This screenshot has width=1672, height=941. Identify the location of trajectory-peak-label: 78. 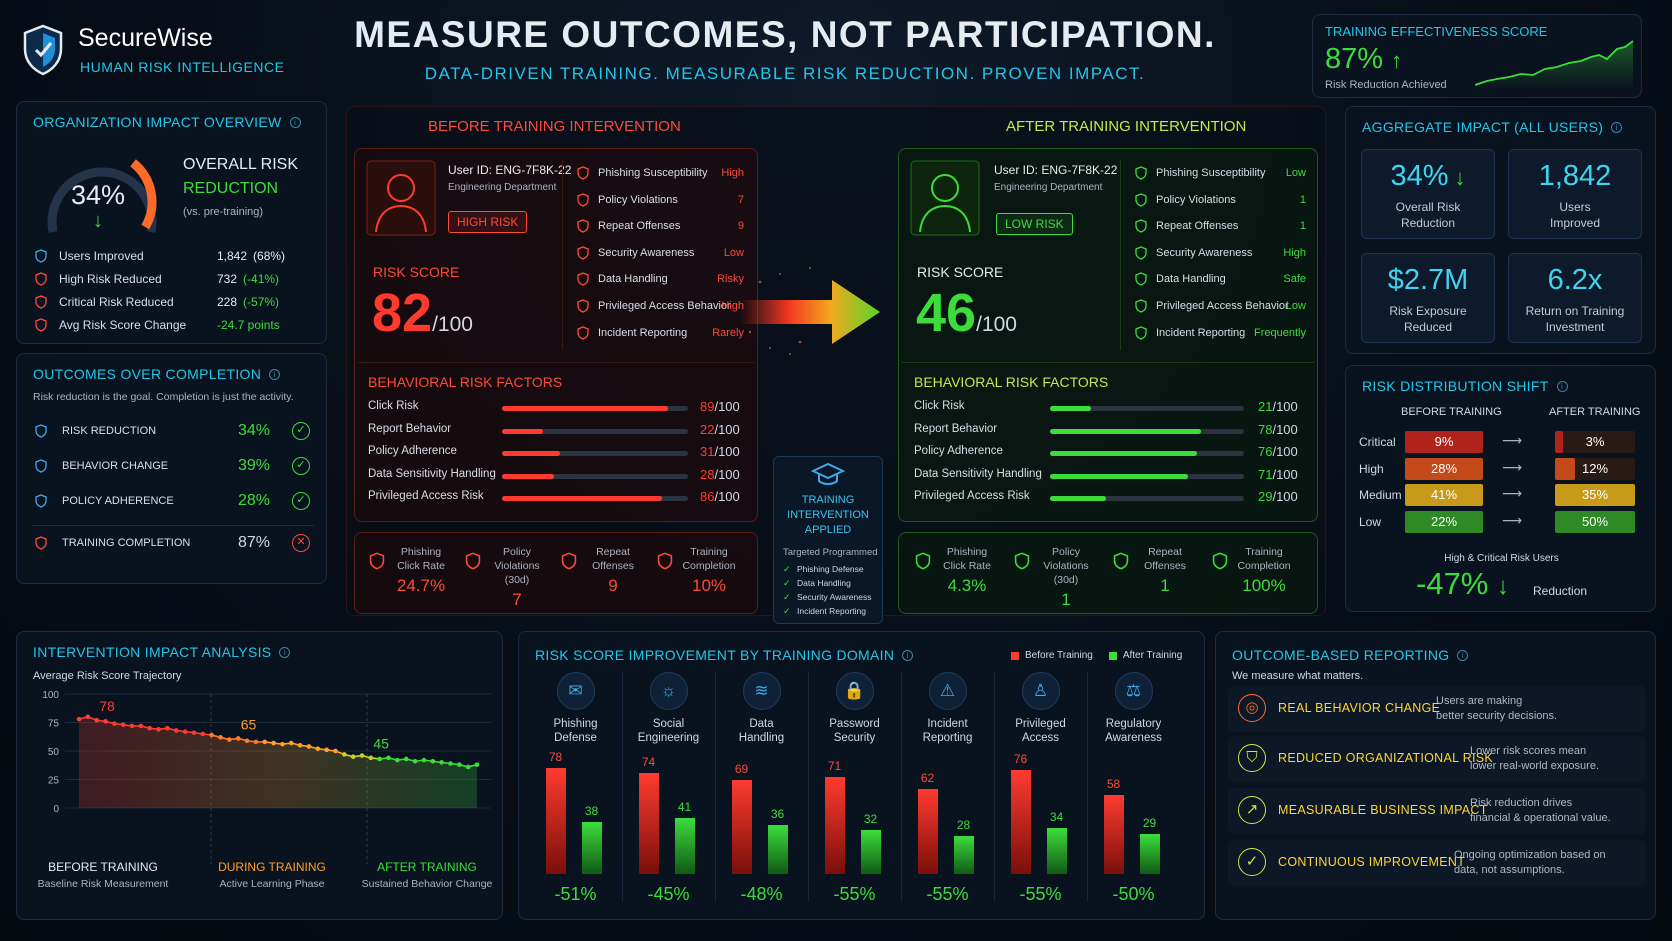
(107, 706).